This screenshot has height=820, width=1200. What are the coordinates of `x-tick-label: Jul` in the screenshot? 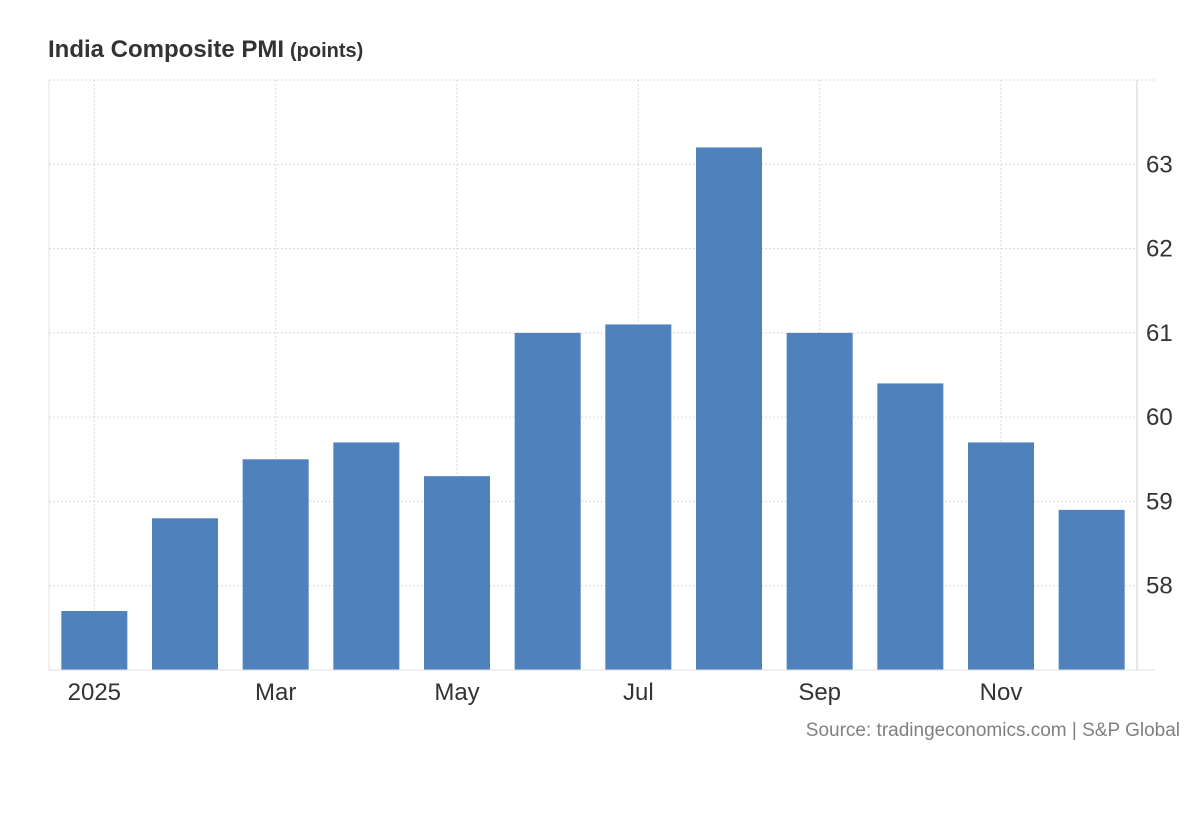 It's located at (638, 692).